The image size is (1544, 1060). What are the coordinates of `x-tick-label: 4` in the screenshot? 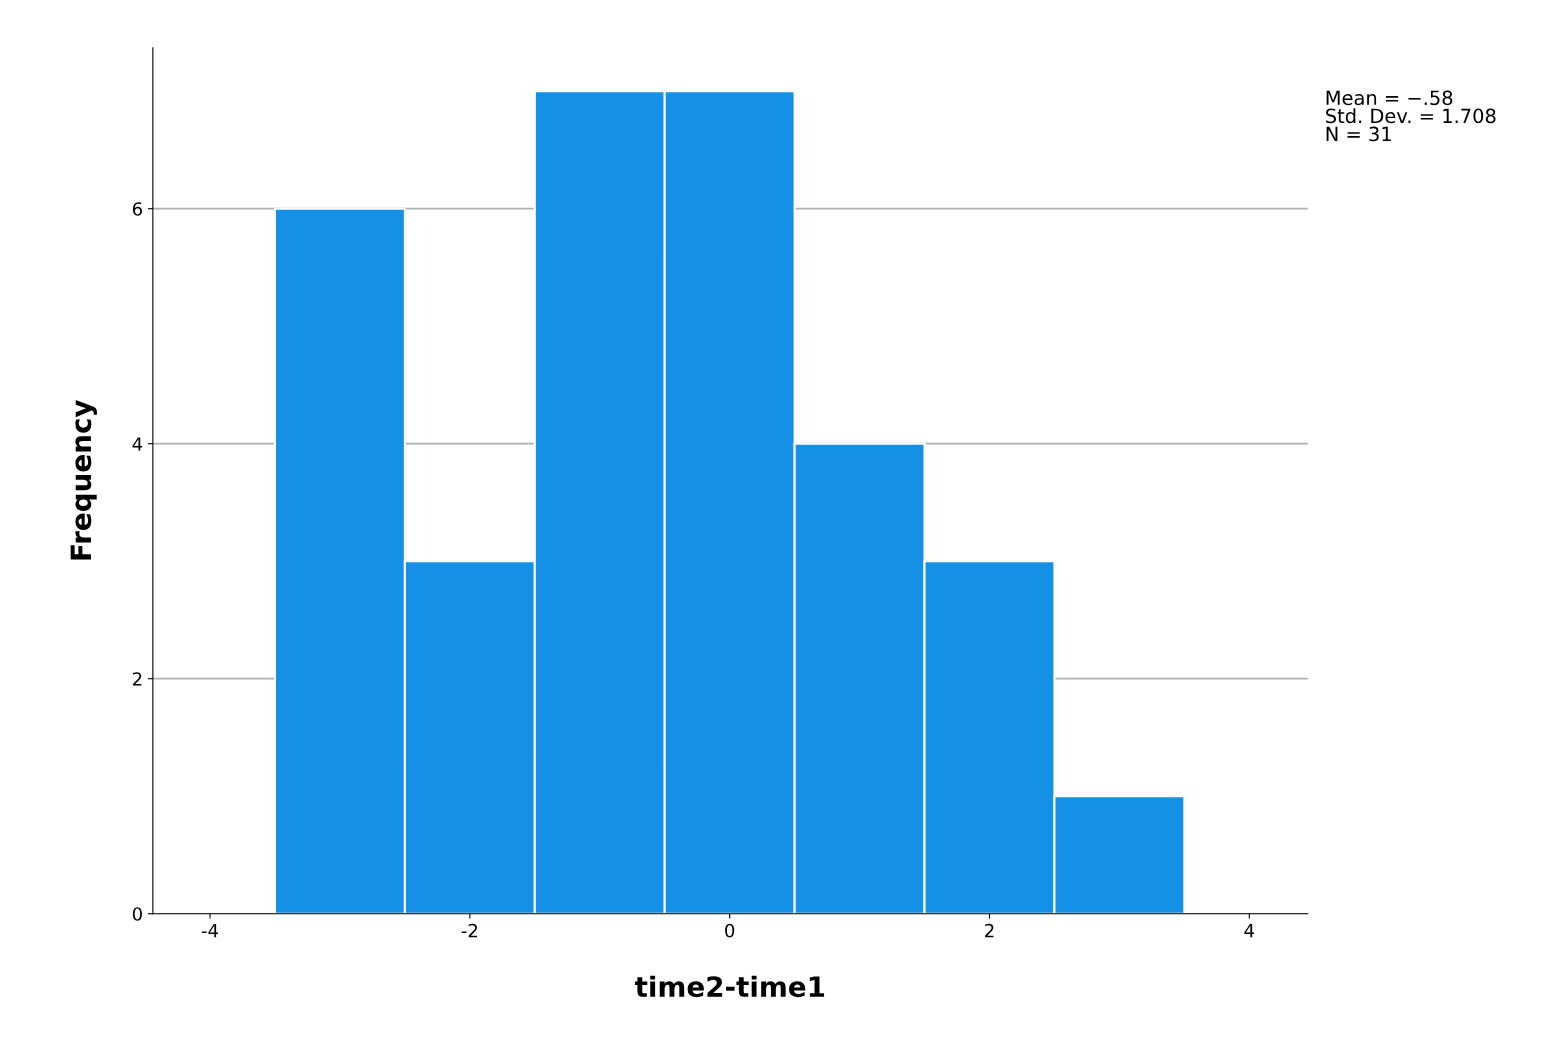 It's located at (1249, 931).